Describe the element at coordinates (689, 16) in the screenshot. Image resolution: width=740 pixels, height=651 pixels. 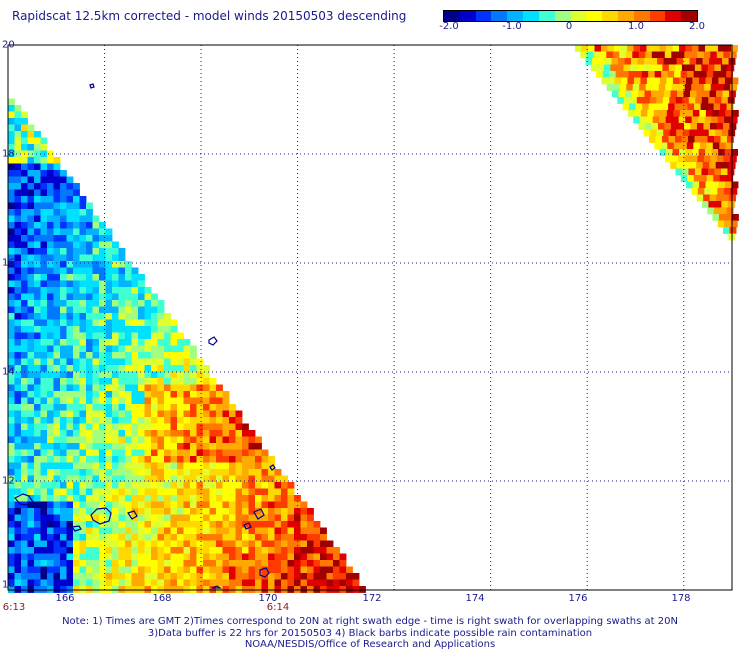
I see `colorbar-segment` at that location.